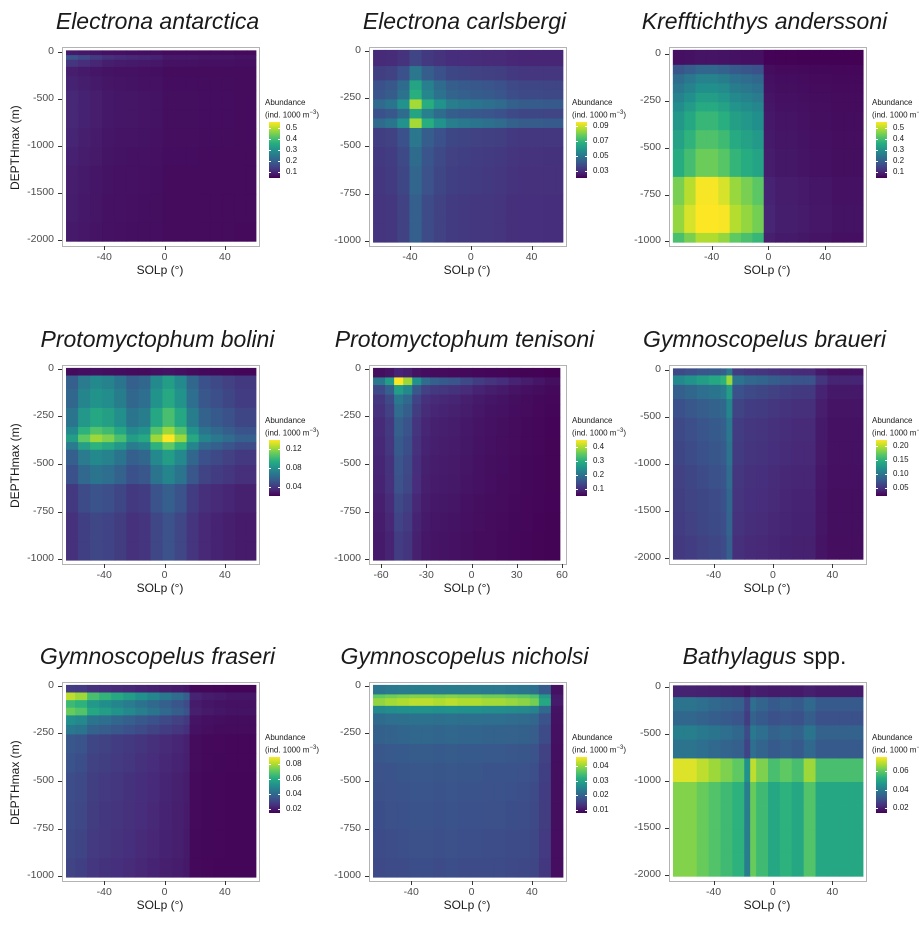  I want to click on heatmap, so click(161, 781).